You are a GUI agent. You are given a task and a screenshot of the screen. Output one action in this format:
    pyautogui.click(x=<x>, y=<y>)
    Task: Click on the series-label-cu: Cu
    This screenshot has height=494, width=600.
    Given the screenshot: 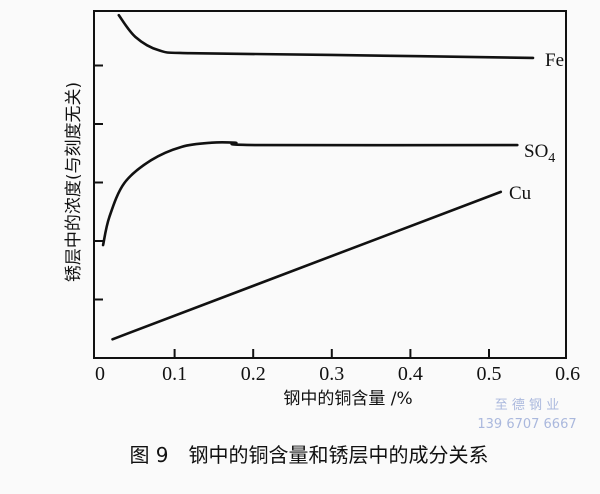 What is the action you would take?
    pyautogui.click(x=520, y=193)
    